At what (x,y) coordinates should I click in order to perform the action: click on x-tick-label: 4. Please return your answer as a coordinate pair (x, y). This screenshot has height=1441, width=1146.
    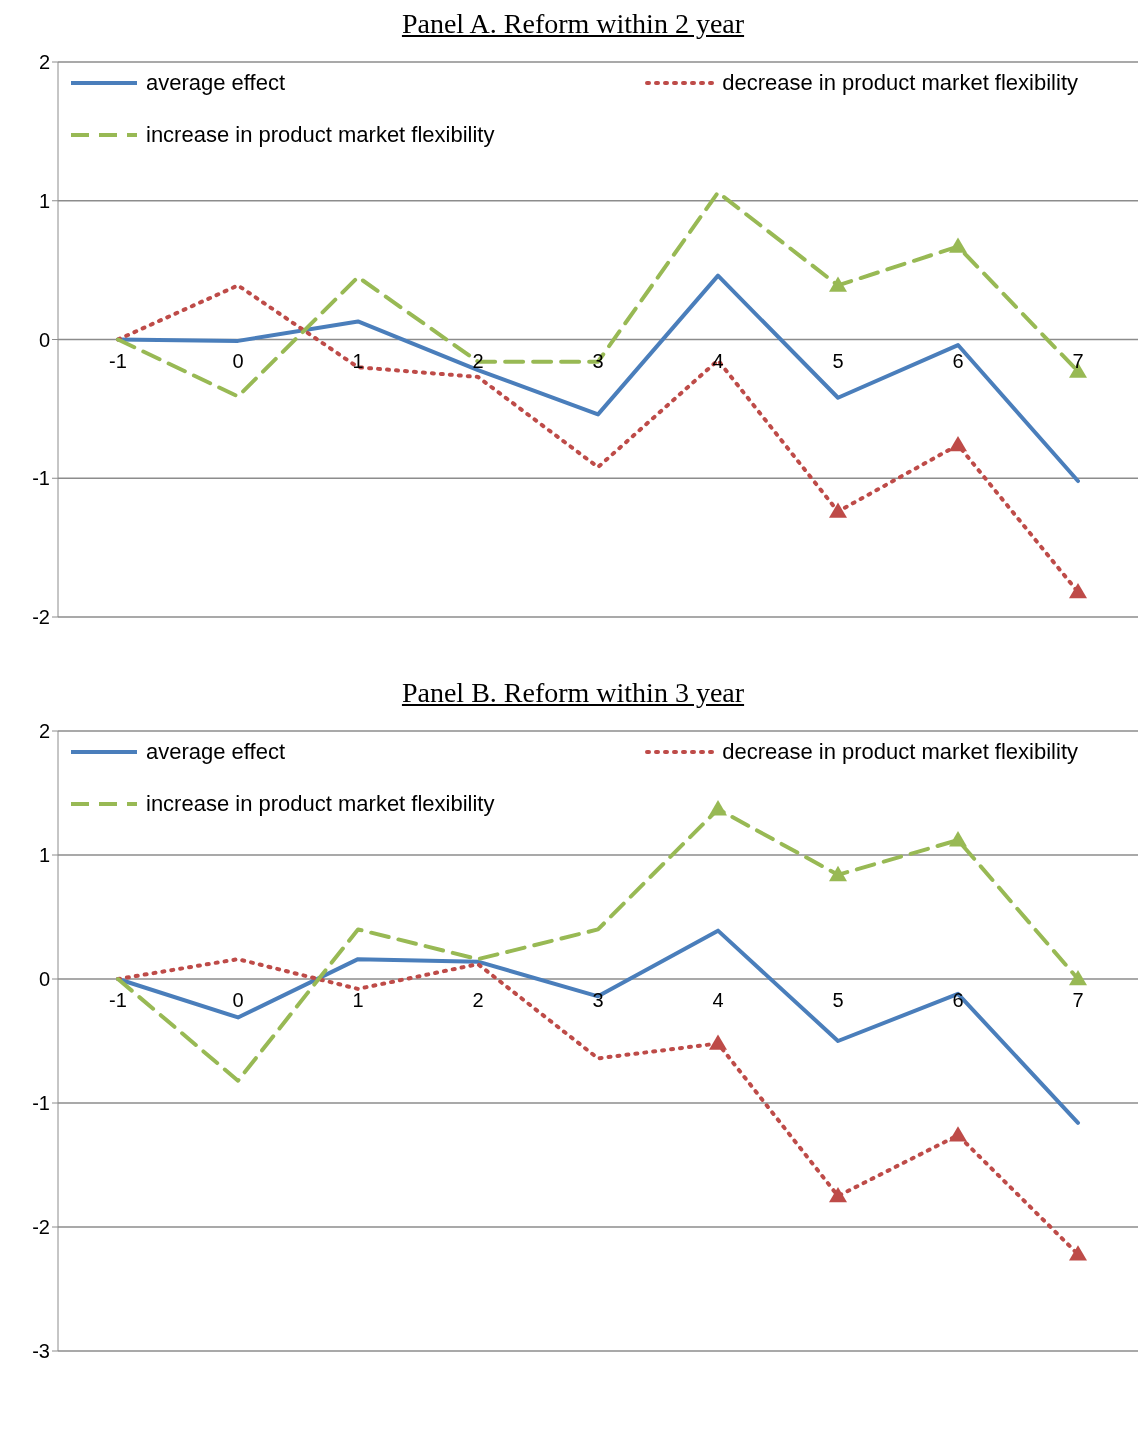
    Looking at the image, I should click on (718, 1000).